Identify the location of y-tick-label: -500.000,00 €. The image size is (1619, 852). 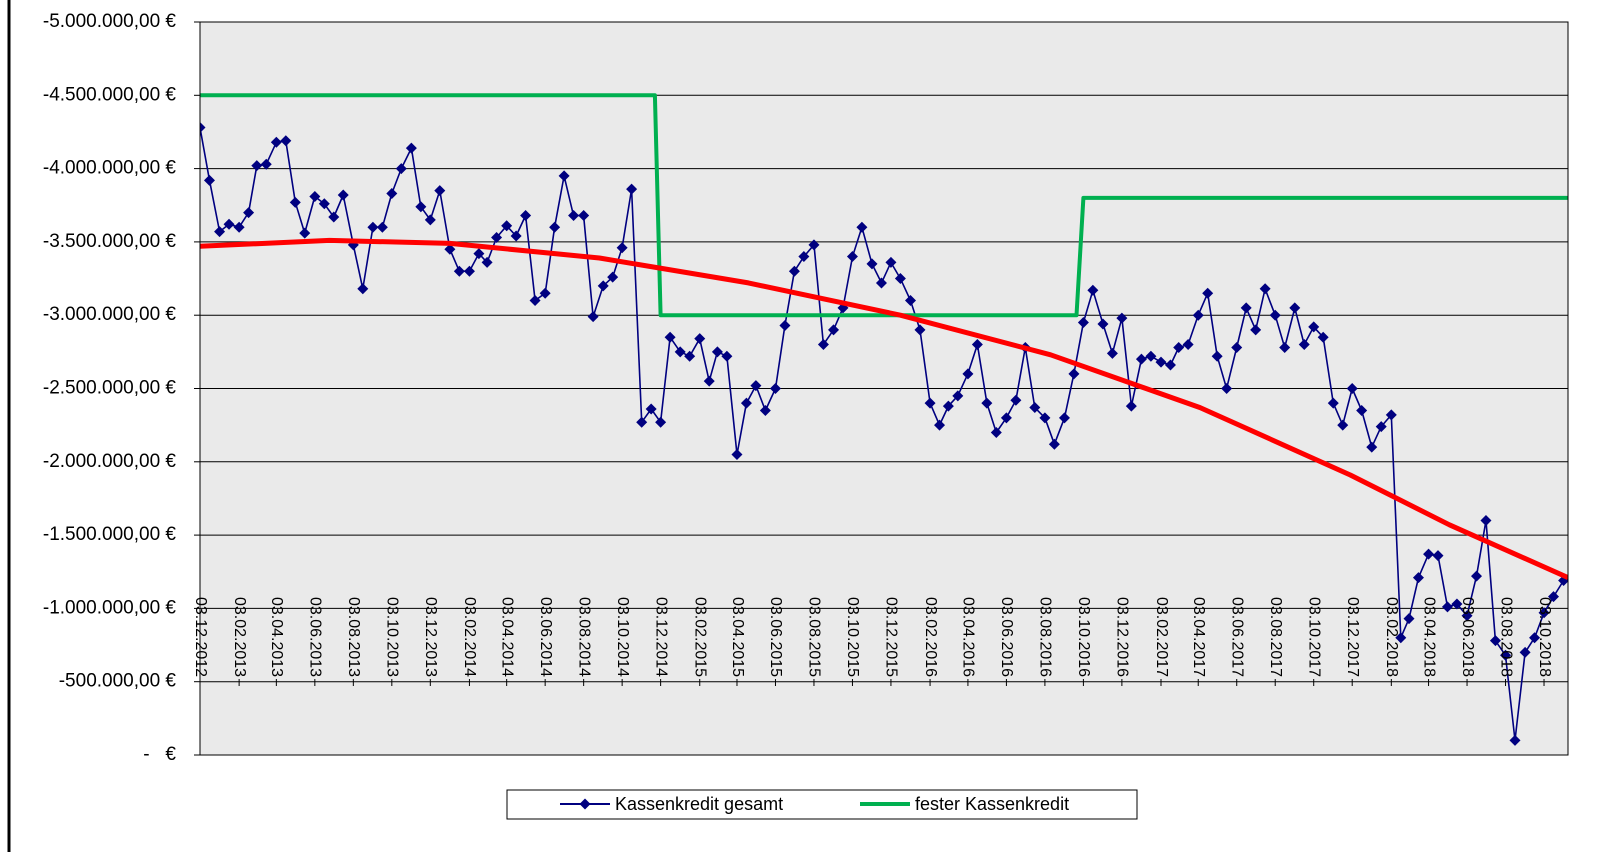
(118, 681).